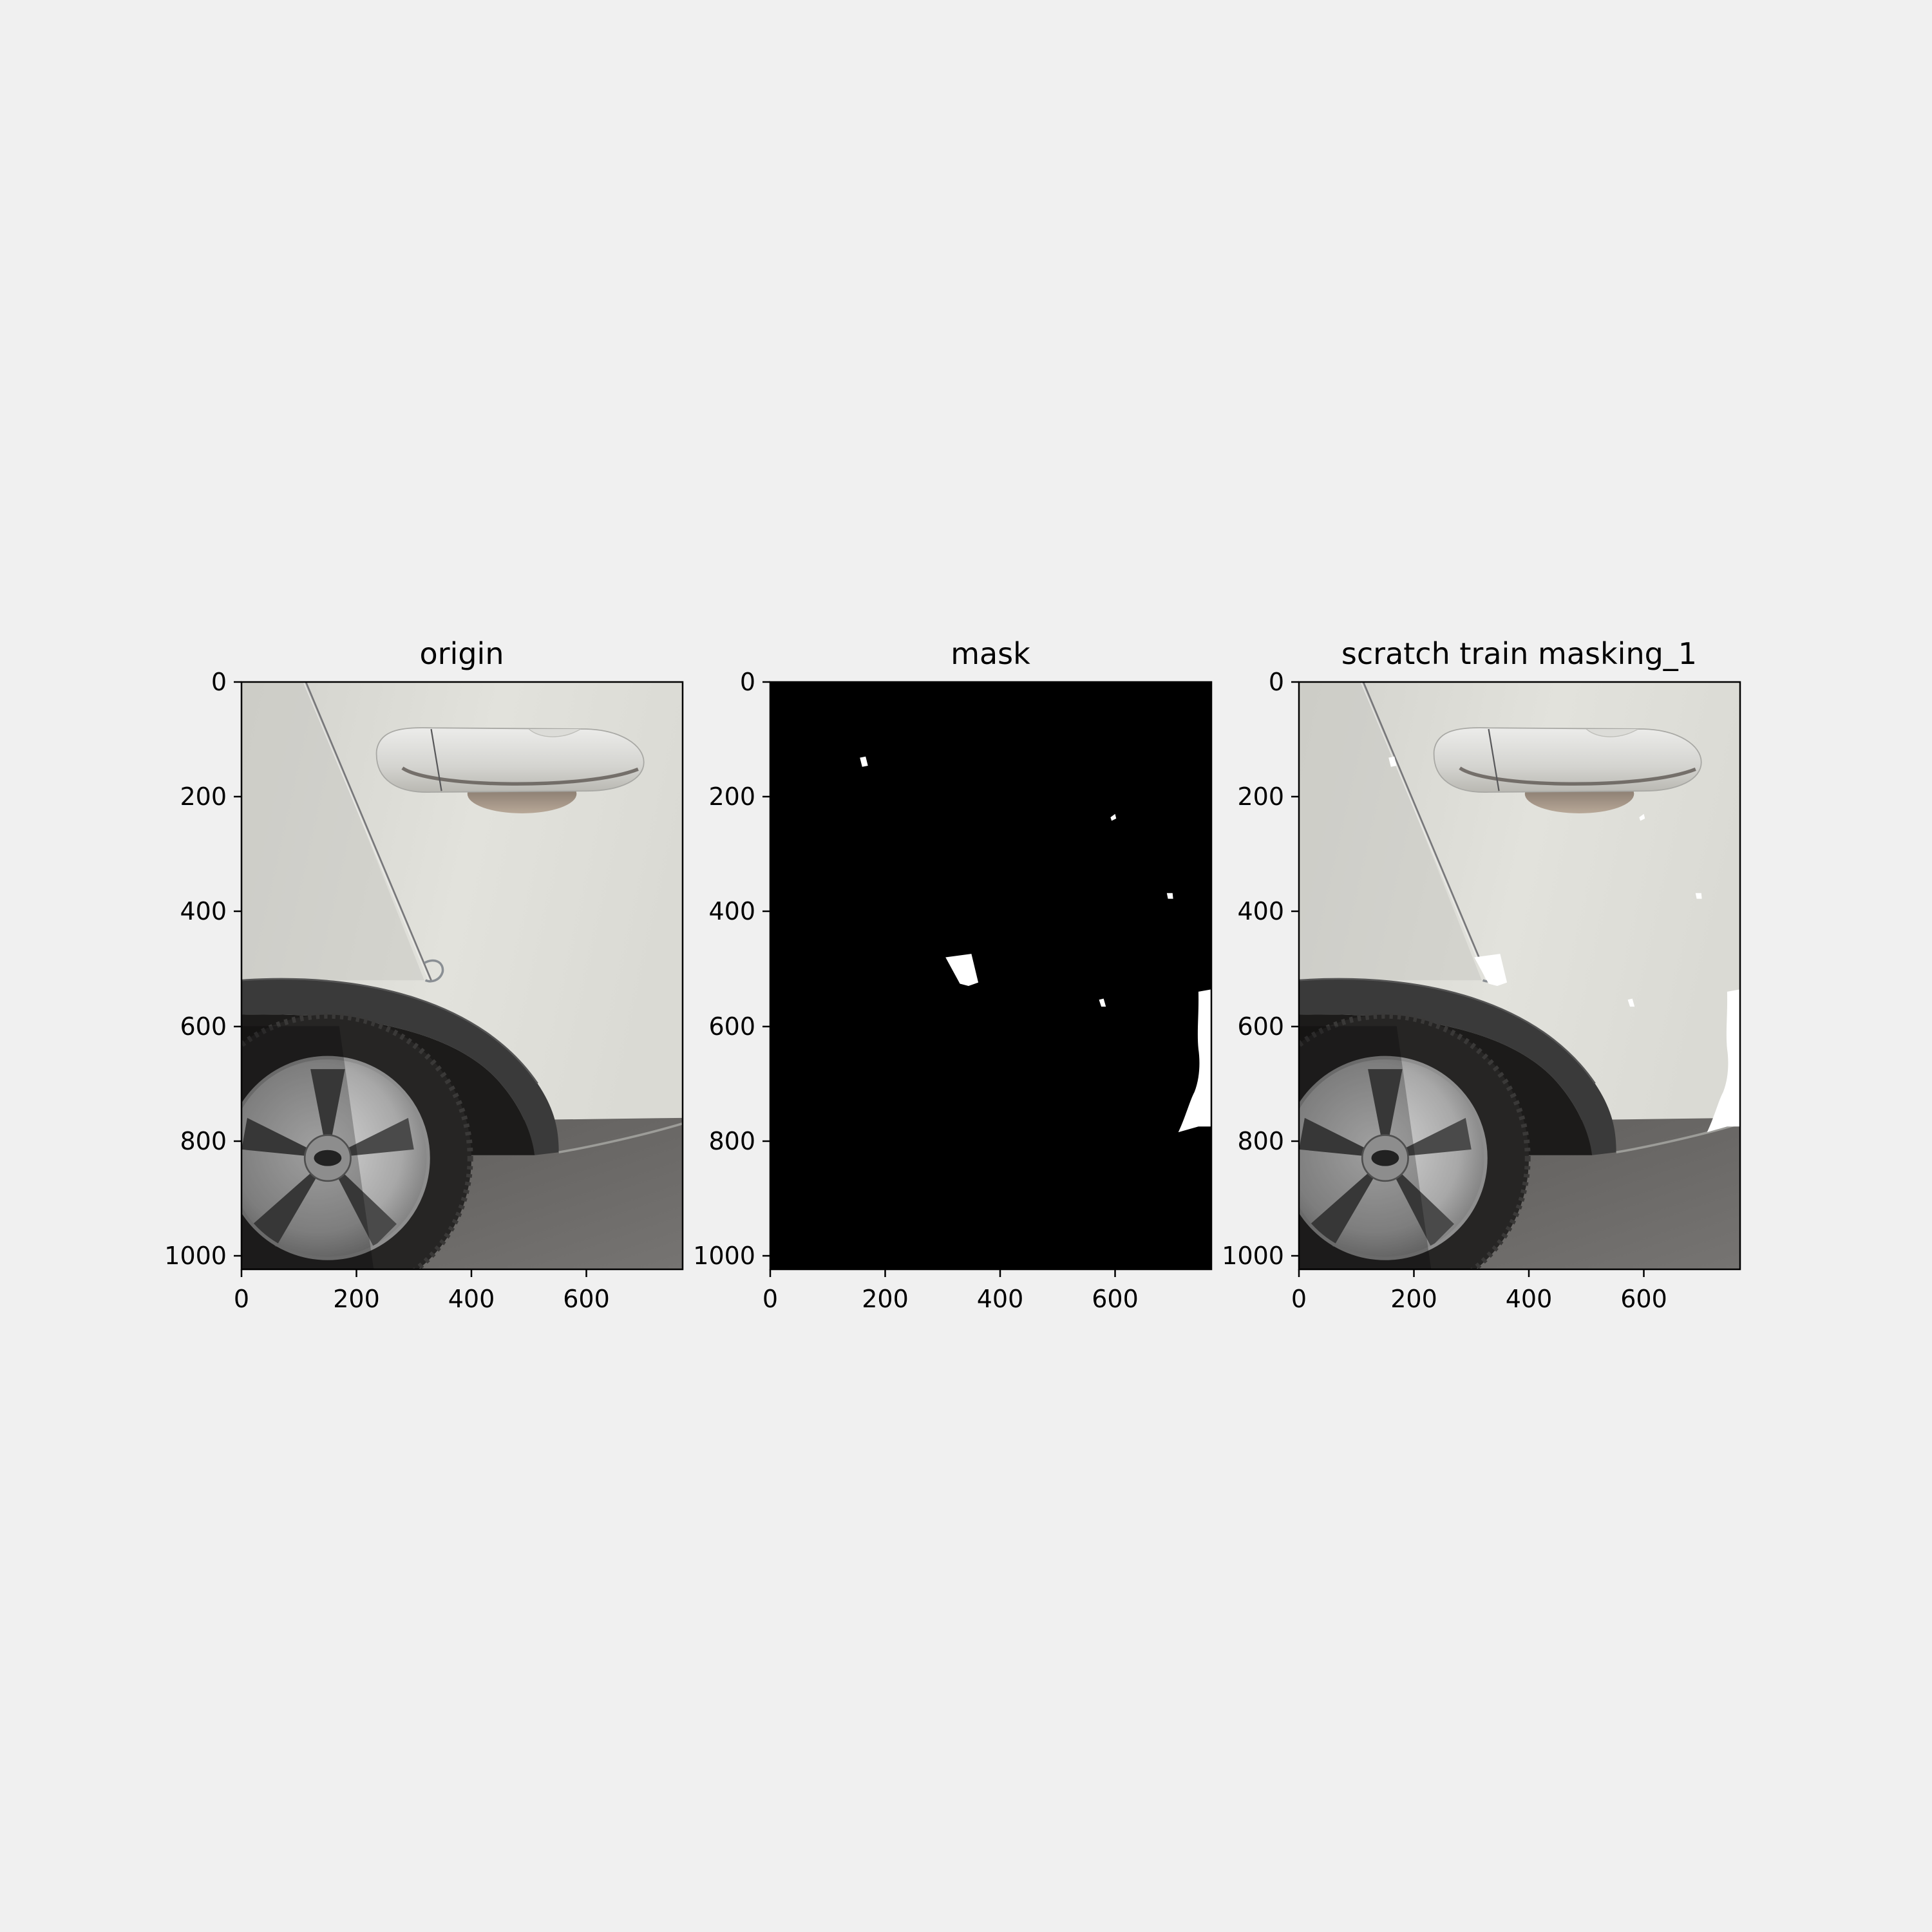  Describe the element at coordinates (1519, 653) in the screenshot. I see `panel-title: scratch train masking_1` at that location.